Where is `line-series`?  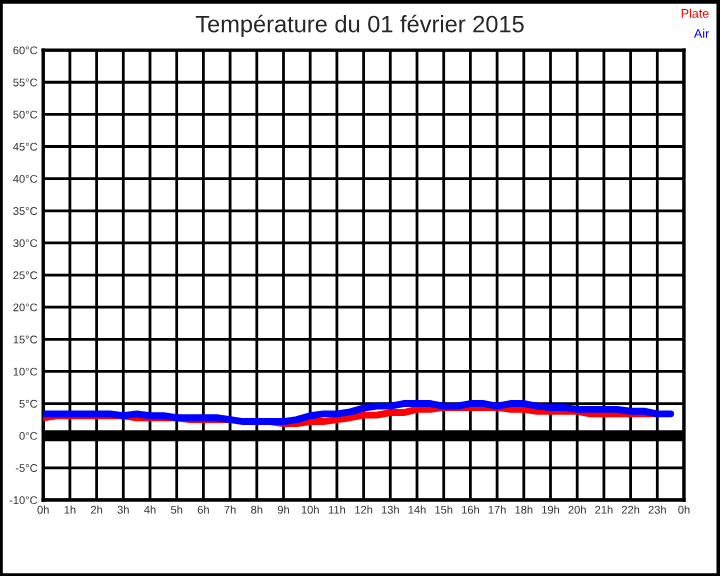 line-series is located at coordinates (359, 413).